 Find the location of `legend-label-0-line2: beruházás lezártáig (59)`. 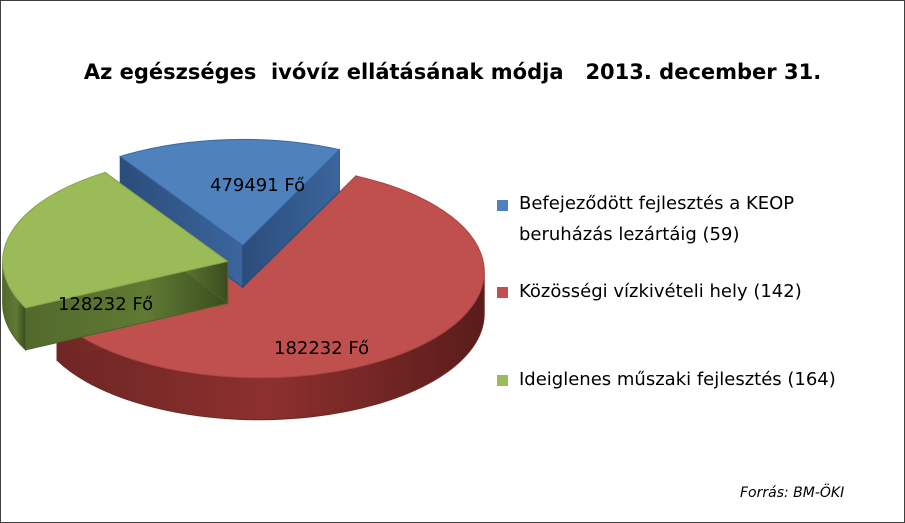

legend-label-0-line2: beruházás lezártáig (59) is located at coordinates (629, 234).